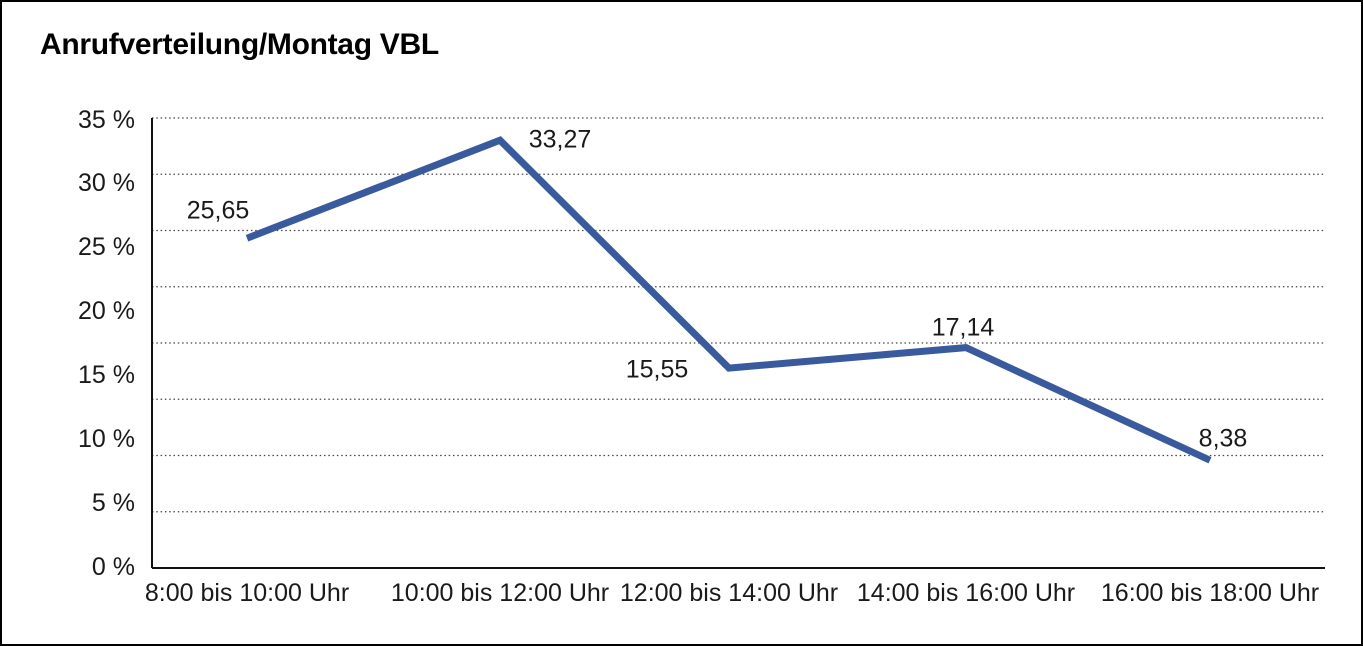  Describe the element at coordinates (106, 438) in the screenshot. I see `y-axis-tick-label: 10 %` at that location.